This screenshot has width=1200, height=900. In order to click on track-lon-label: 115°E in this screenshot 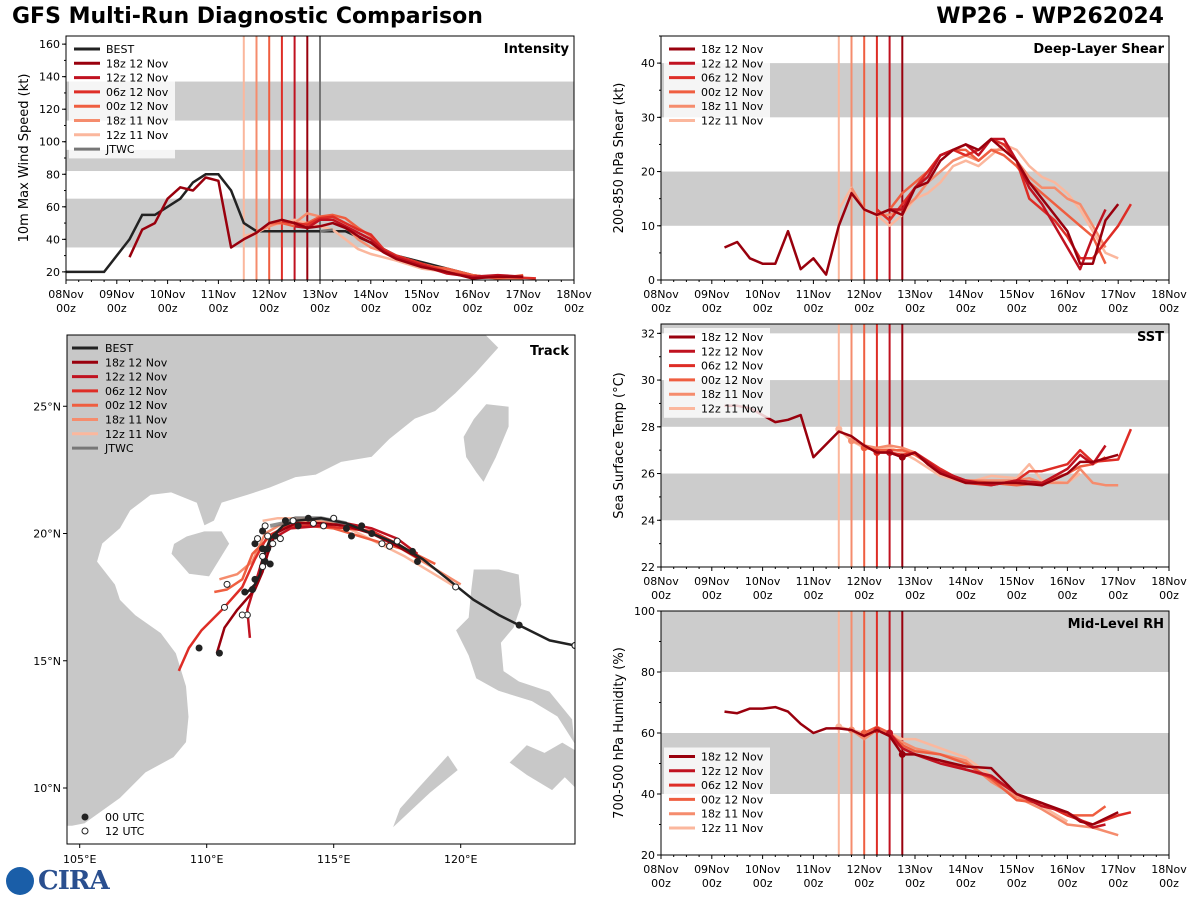, I will do `click(333, 859)`.